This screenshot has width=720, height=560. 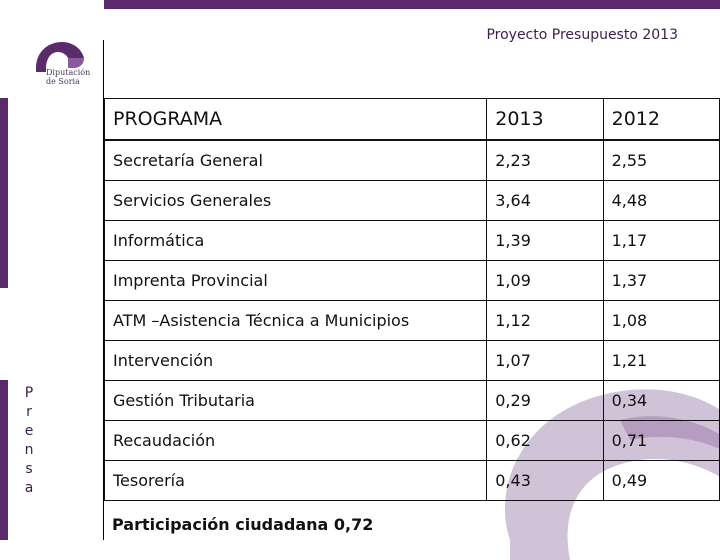 I want to click on sidebar-letter: r, so click(x=29, y=412).